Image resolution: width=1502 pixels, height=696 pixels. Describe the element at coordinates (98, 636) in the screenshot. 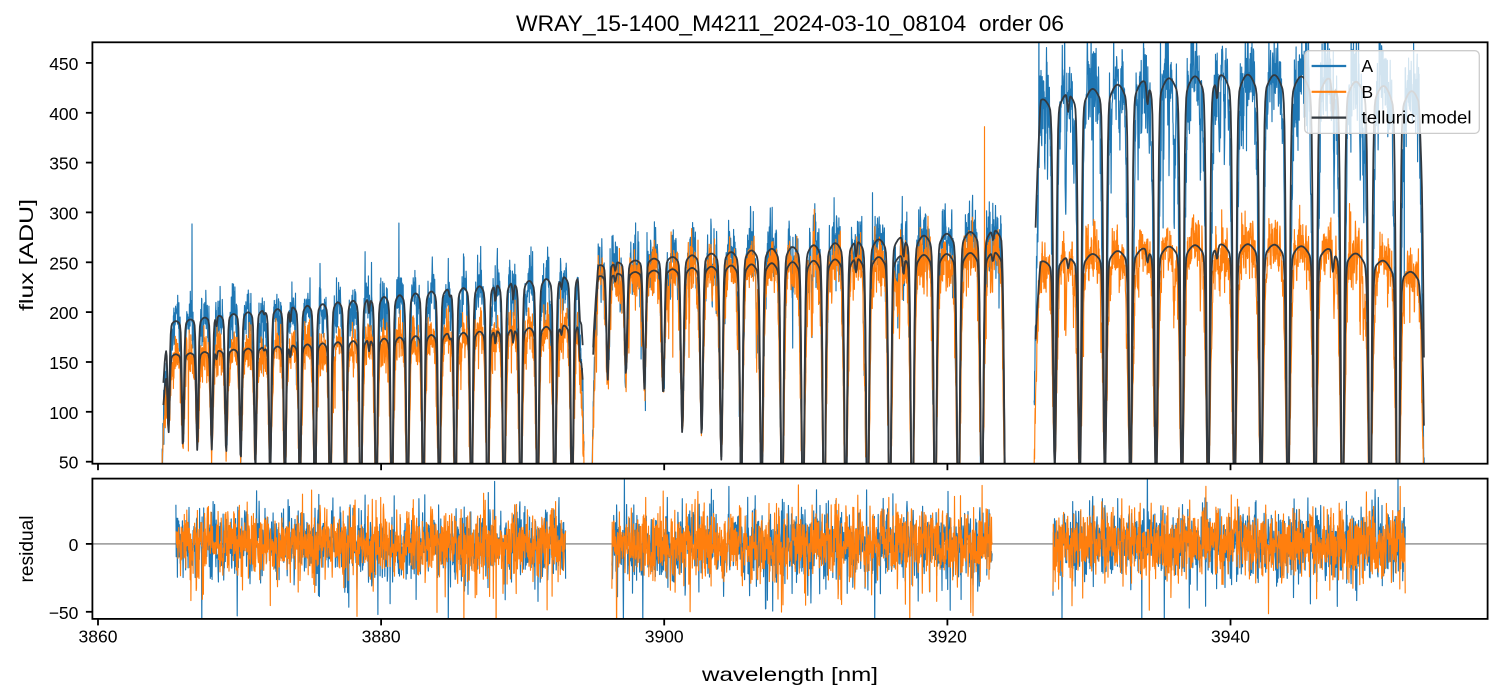

I see `svg-text: 3860` at that location.